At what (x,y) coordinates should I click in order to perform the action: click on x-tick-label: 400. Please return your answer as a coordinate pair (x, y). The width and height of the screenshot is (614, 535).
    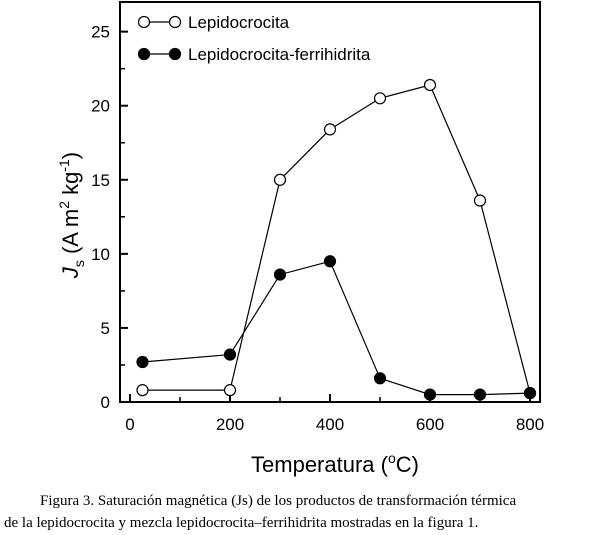
    Looking at the image, I should click on (330, 424).